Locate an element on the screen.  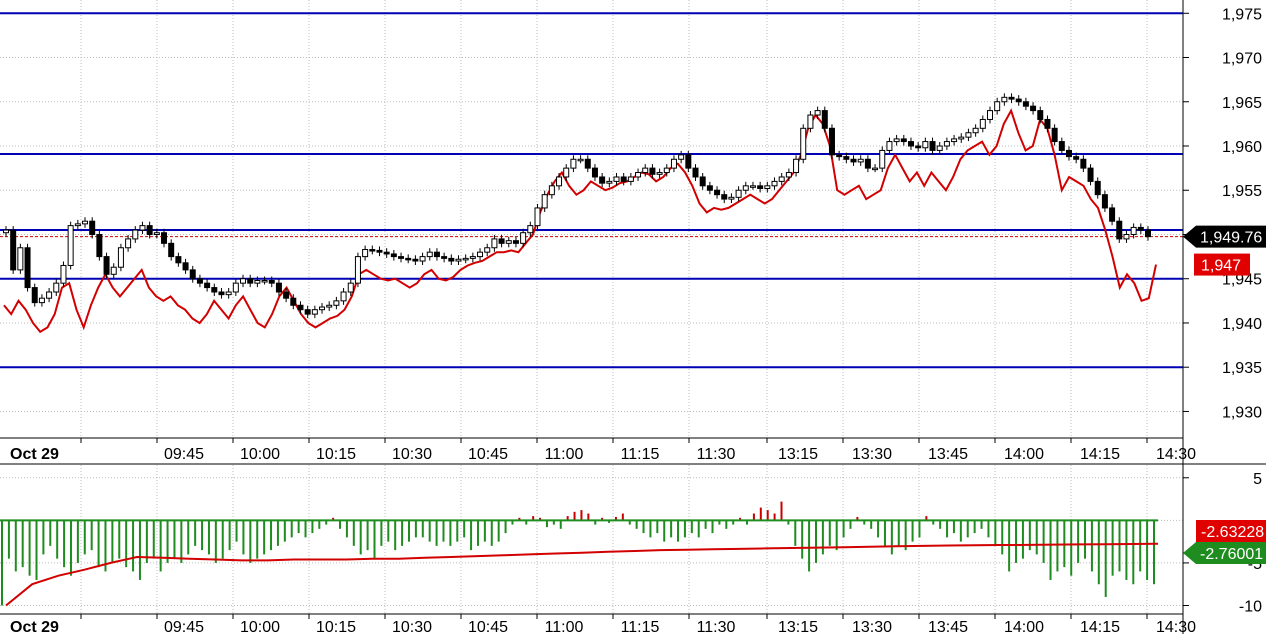
indicator-x-tick-label: 09:45 is located at coordinates (184, 626).